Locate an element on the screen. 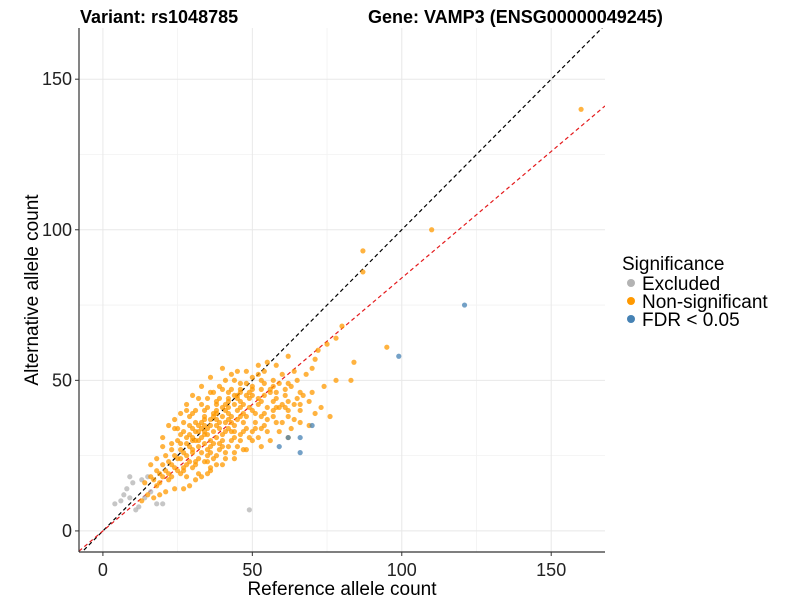 Image resolution: width=800 pixels, height=600 pixels. legend-label: Non-significant is located at coordinates (705, 302).